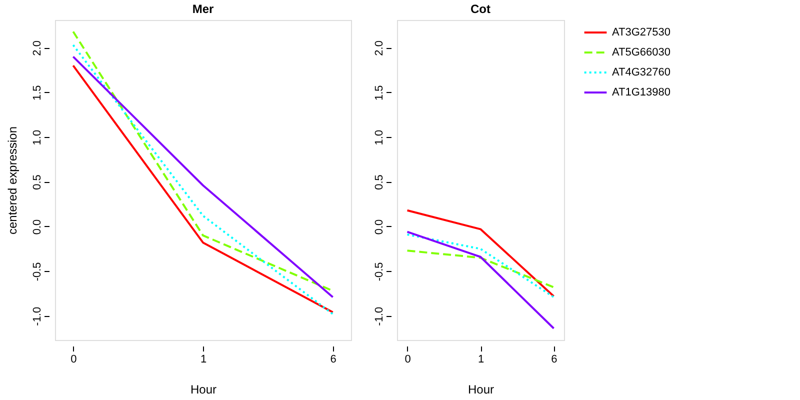 Image resolution: width=800 pixels, height=400 pixels. What do you see at coordinates (641, 92) in the screenshot?
I see `legend-label: AT1G13980` at bounding box center [641, 92].